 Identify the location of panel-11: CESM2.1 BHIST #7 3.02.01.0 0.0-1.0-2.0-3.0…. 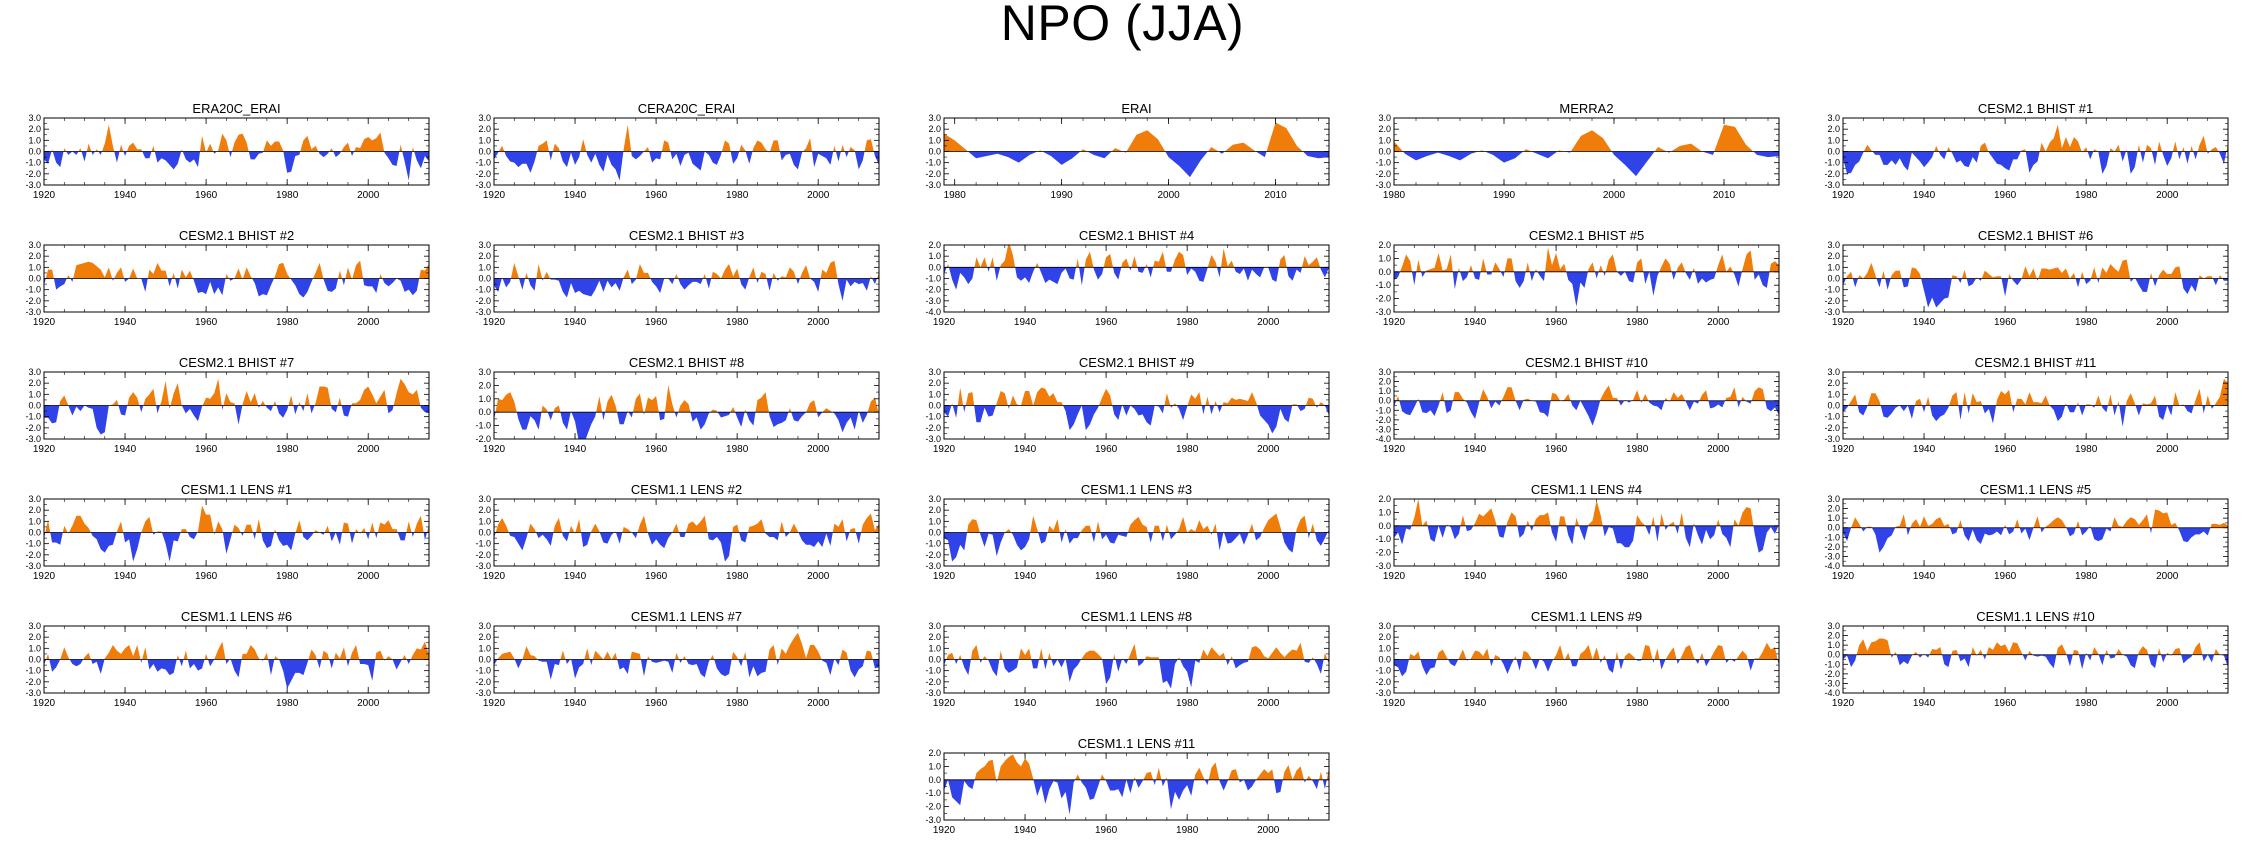
(227, 405).